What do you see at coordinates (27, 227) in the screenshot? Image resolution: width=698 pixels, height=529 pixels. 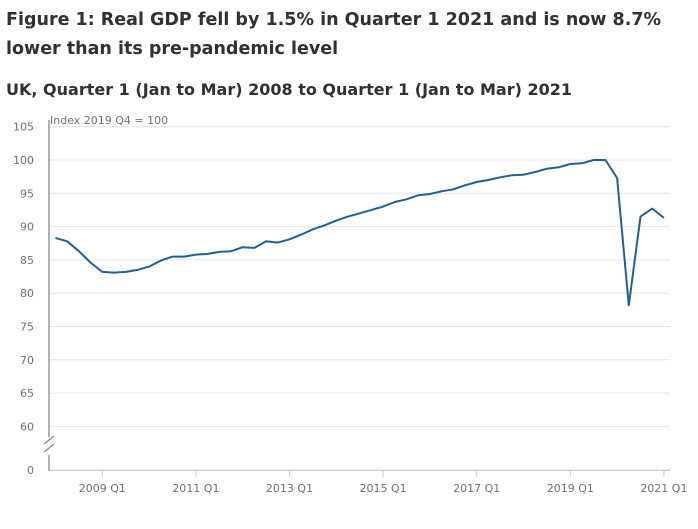 I see `y-tick-label: 90` at bounding box center [27, 227].